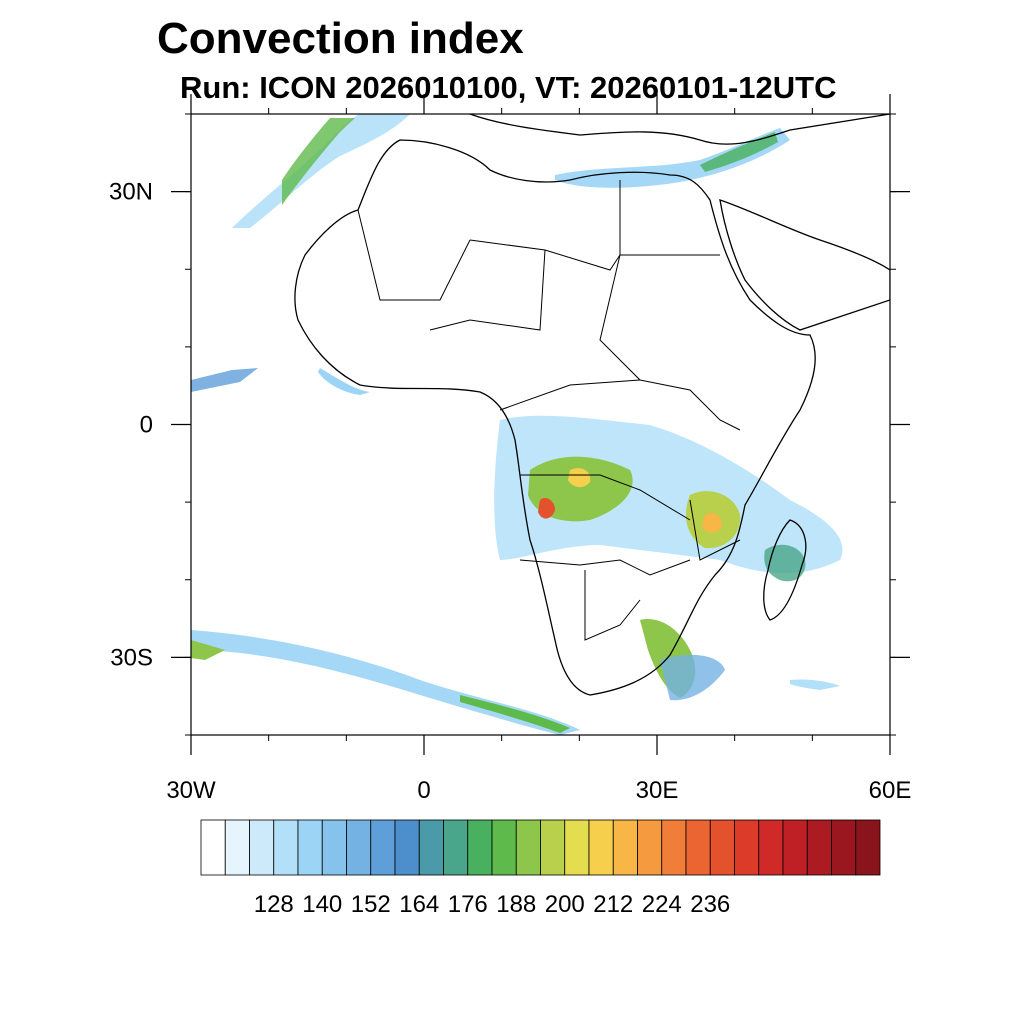 The height and width of the screenshot is (1024, 1024). What do you see at coordinates (670, 305) in the screenshot?
I see `border-sudan` at bounding box center [670, 305].